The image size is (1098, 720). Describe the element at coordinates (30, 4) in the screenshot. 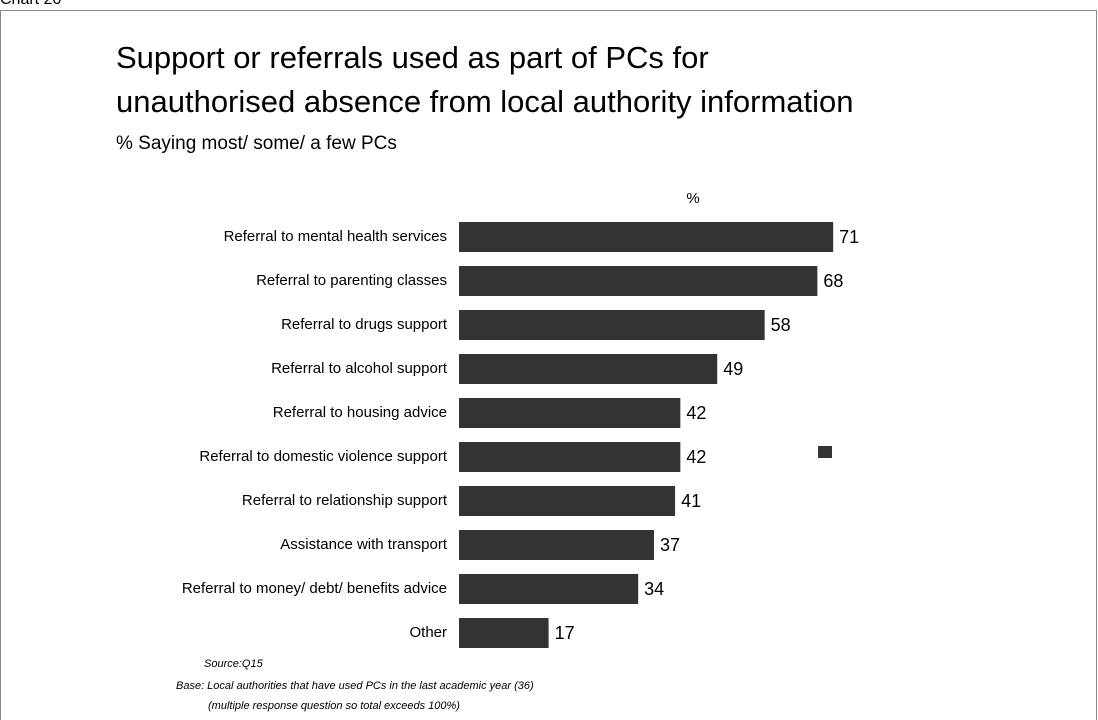

I see `chart-label: Chart 20` at that location.